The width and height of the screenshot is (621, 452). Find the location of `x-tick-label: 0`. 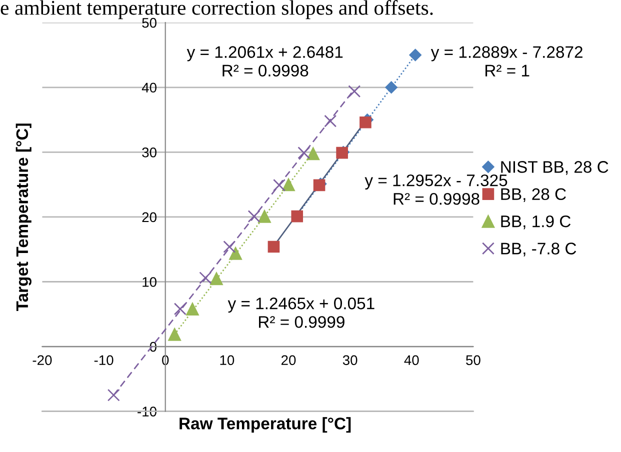

x-tick-label: 0 is located at coordinates (165, 360).